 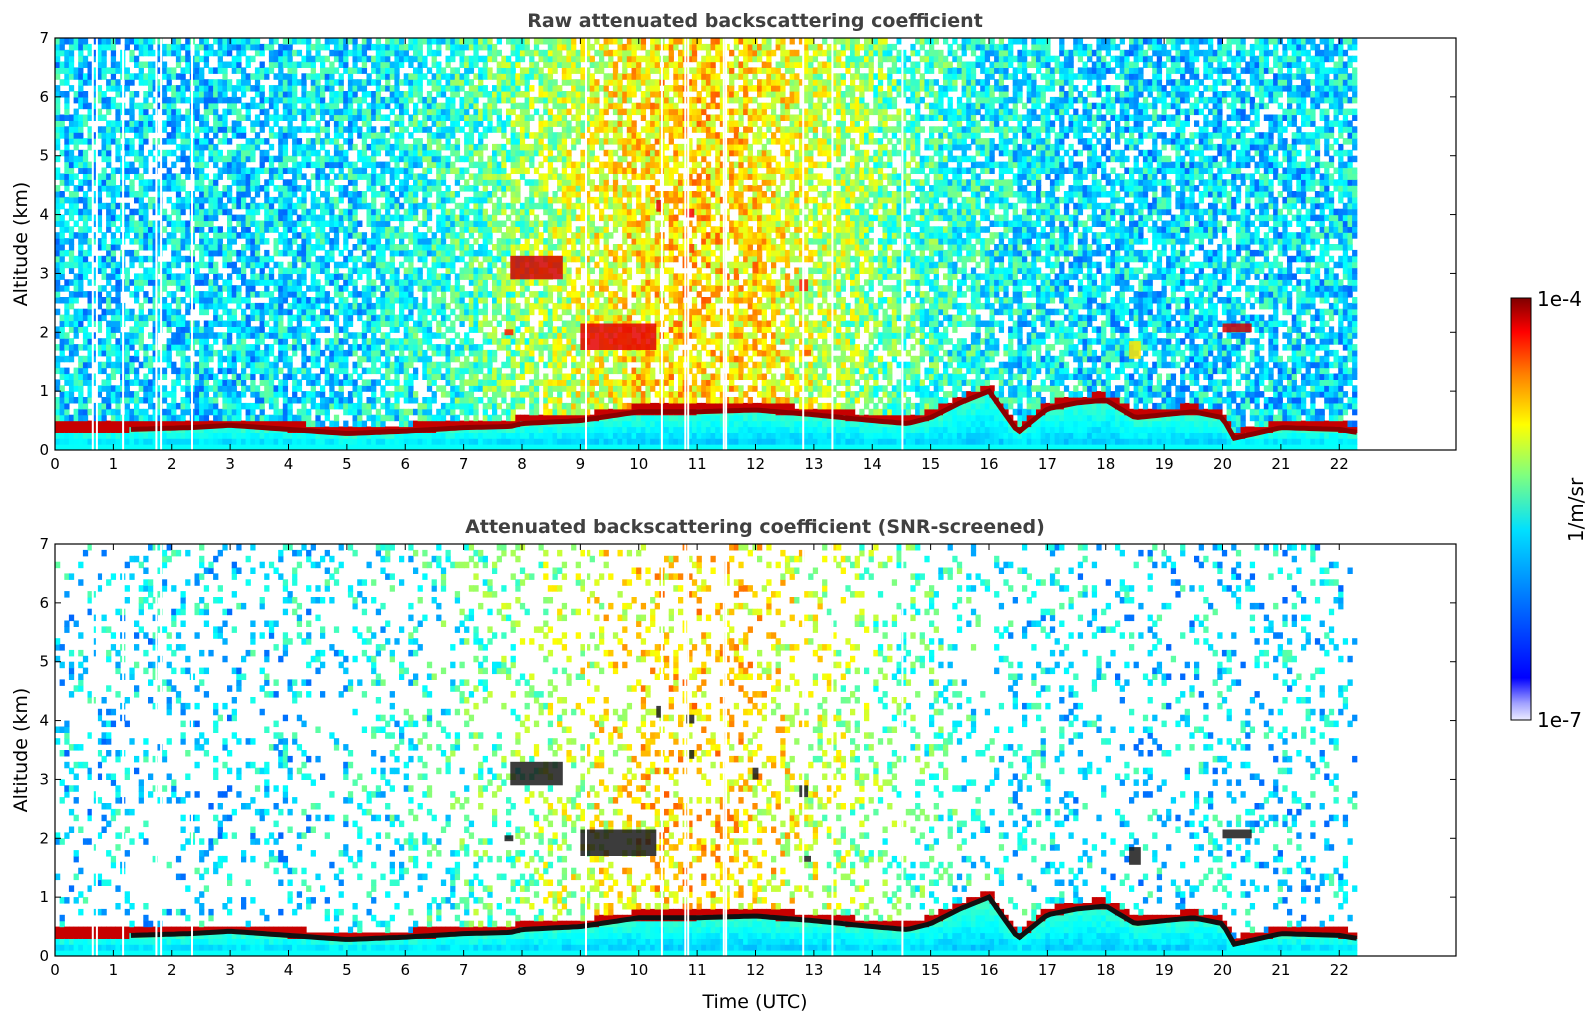 What do you see at coordinates (744, 415) in the screenshot?
I see `boundary-layer-top` at bounding box center [744, 415].